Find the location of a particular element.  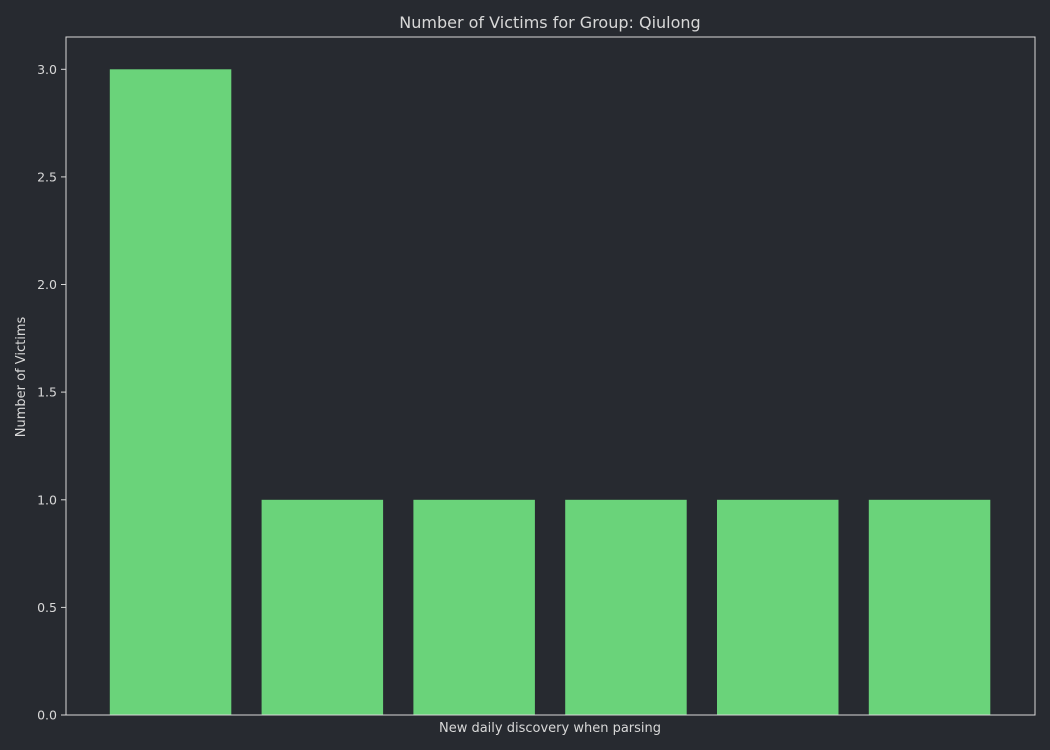

chart-title: Number of Victims for Group: Qiulong is located at coordinates (549, 22).